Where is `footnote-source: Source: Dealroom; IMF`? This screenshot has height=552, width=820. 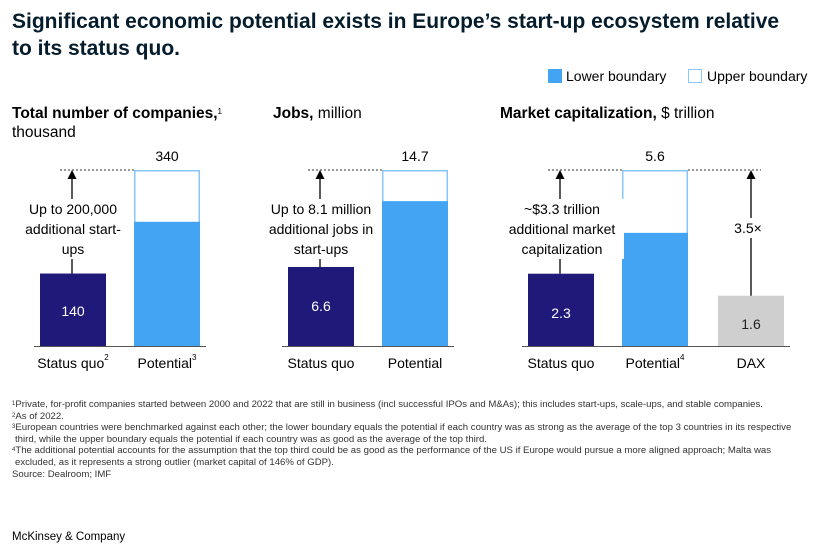
footnote-source: Source: Dealroom; IMF is located at coordinates (412, 475).